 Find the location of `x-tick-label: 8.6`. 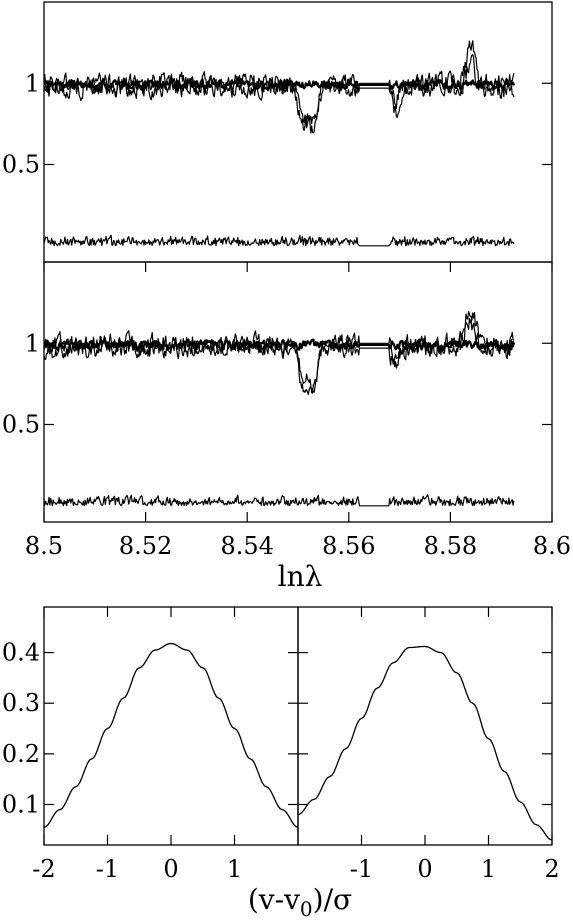

x-tick-label: 8.6 is located at coordinates (552, 546).